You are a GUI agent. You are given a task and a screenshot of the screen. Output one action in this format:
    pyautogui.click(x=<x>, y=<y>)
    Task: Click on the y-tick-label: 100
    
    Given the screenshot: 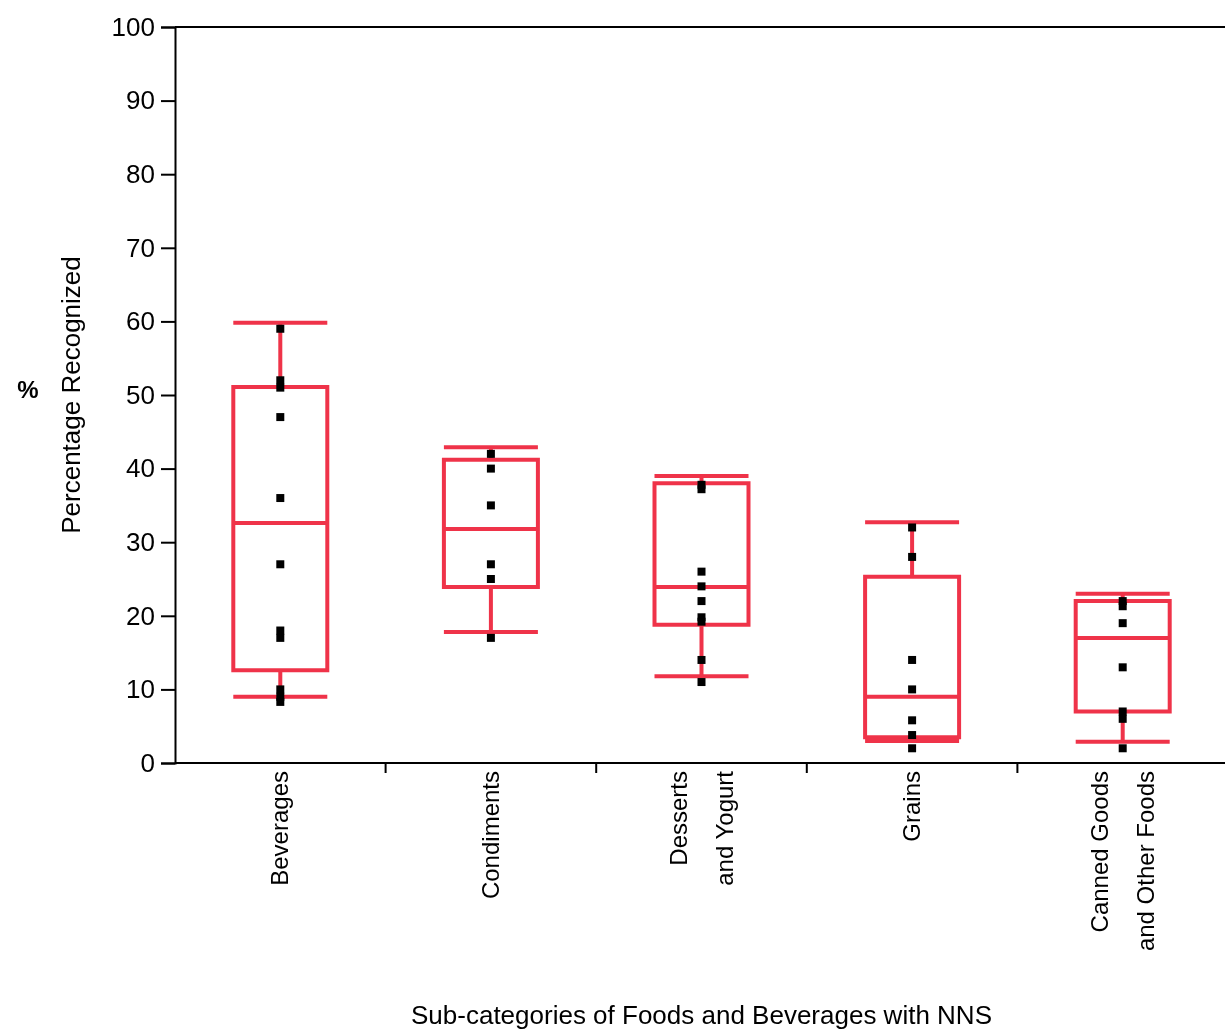 What is the action you would take?
    pyautogui.click(x=133, y=26)
    